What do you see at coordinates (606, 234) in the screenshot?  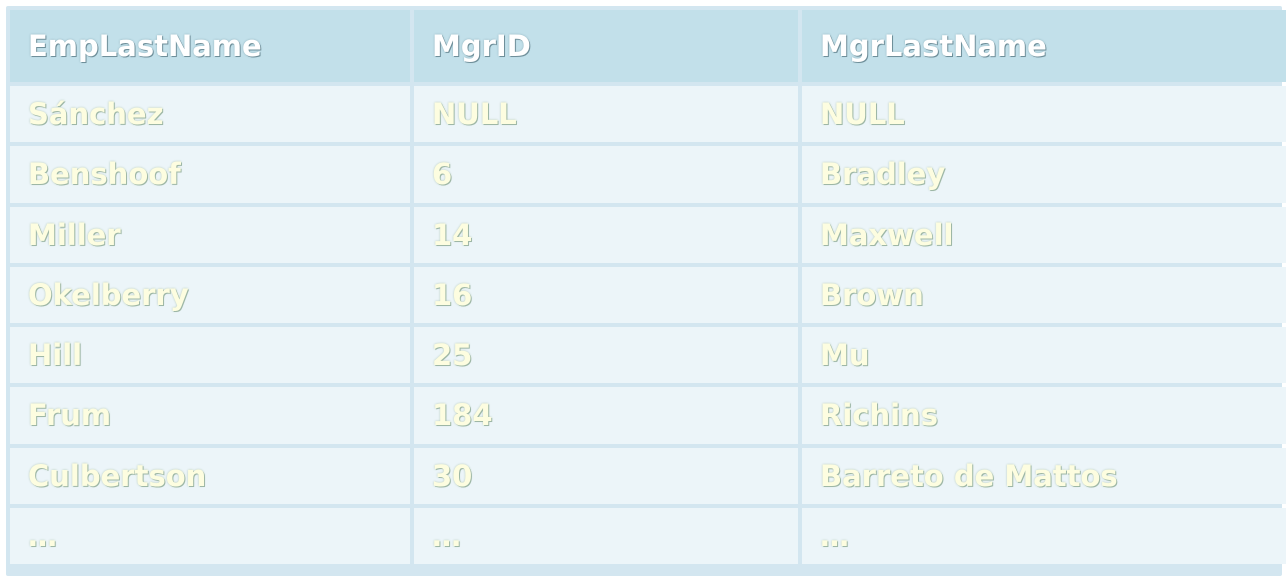 I see `mgr-id-cell: 14` at bounding box center [606, 234].